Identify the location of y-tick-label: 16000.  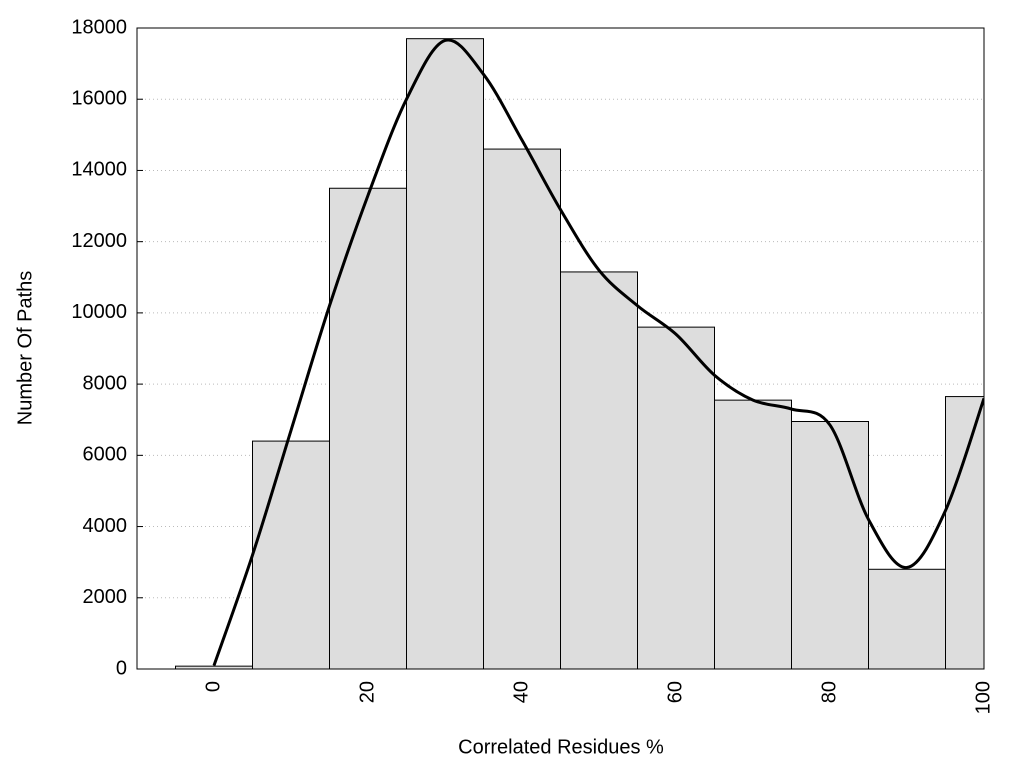
(99, 99).